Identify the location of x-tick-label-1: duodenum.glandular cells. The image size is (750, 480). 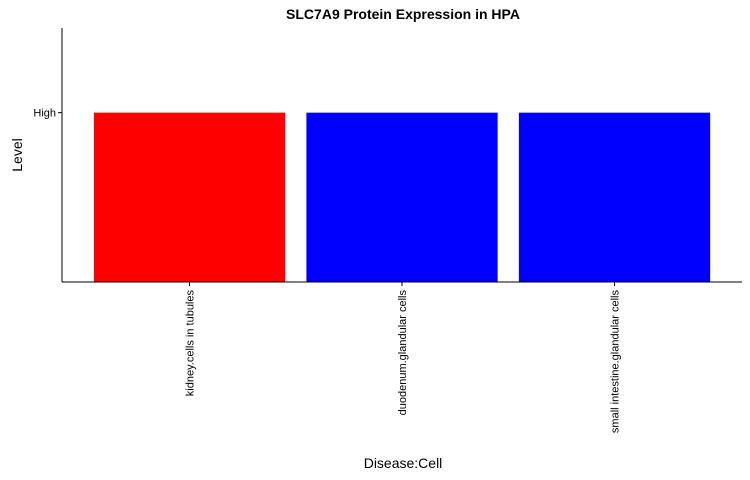
(403, 353).